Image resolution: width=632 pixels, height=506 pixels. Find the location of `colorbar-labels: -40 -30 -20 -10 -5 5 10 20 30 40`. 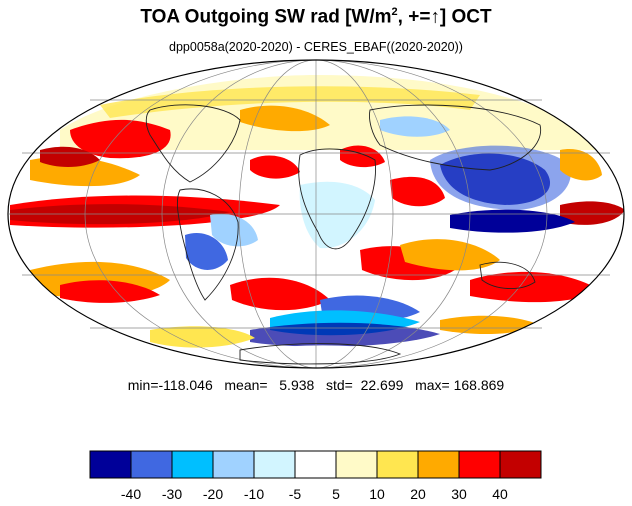

colorbar-labels: -40 -30 -20 -10 -5 5 10 20 30 40 is located at coordinates (314, 494).